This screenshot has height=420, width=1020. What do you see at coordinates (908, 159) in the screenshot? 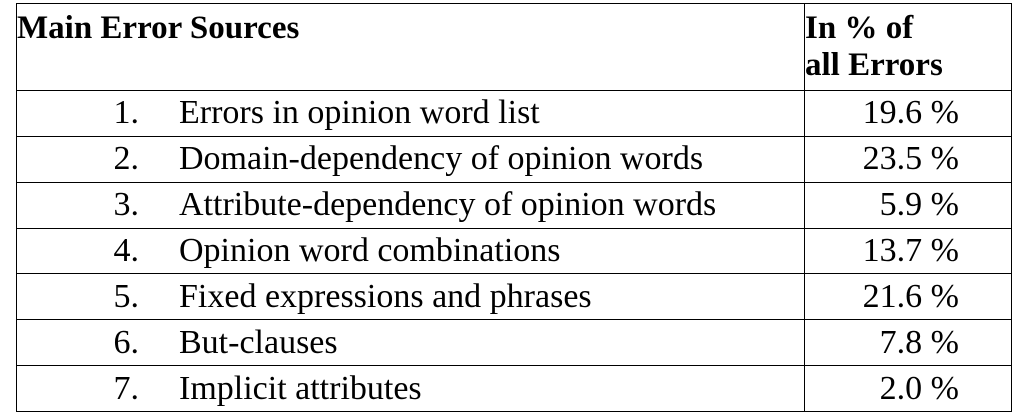
I see `percent-cell: 23.5 %` at bounding box center [908, 159].